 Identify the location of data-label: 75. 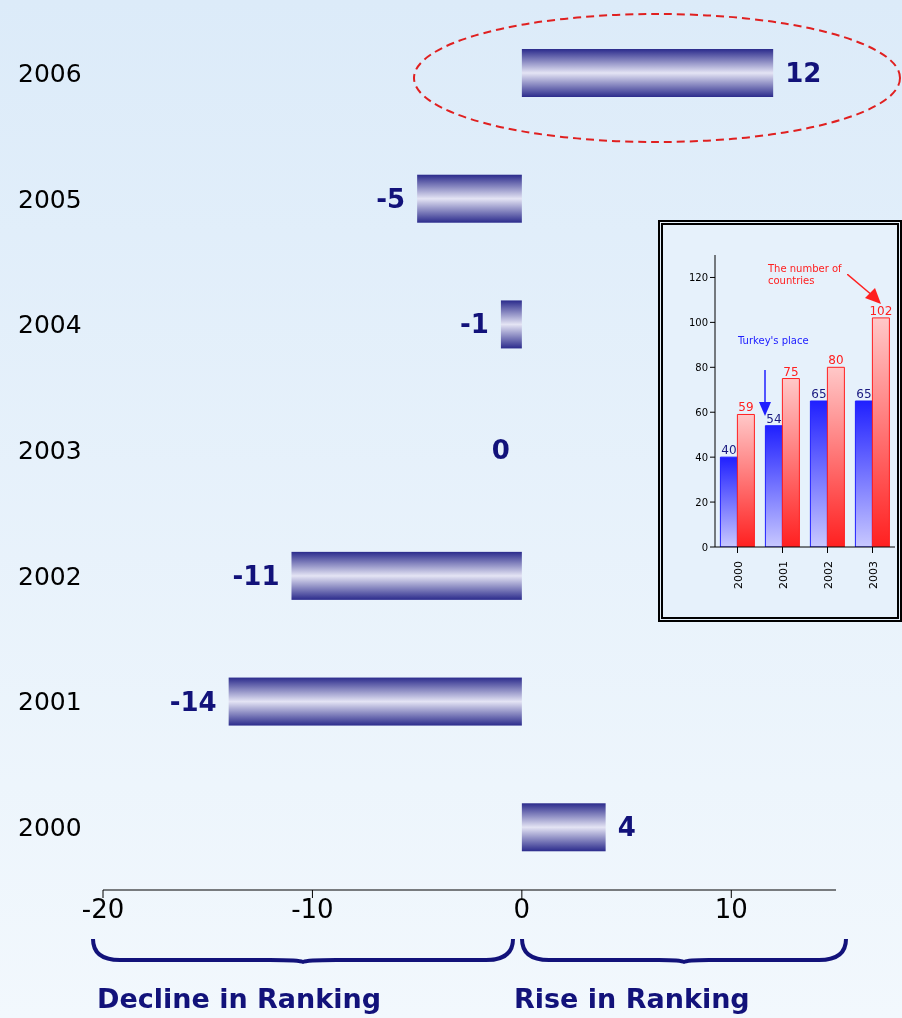
(791, 371).